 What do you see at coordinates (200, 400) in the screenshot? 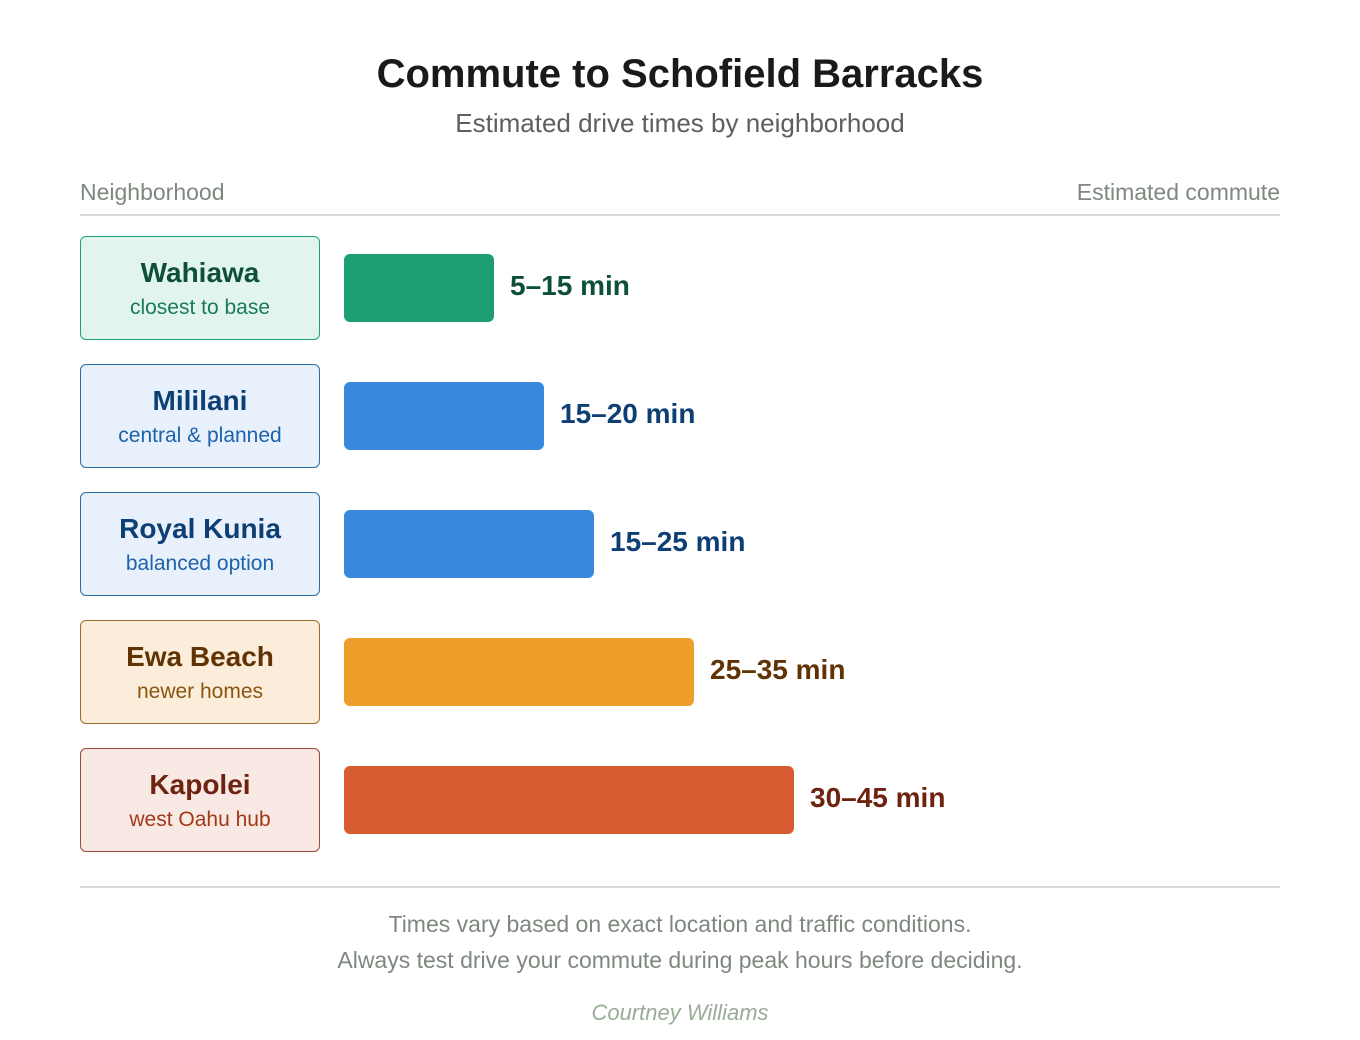
I see `neighborhood-name: Mililani` at bounding box center [200, 400].